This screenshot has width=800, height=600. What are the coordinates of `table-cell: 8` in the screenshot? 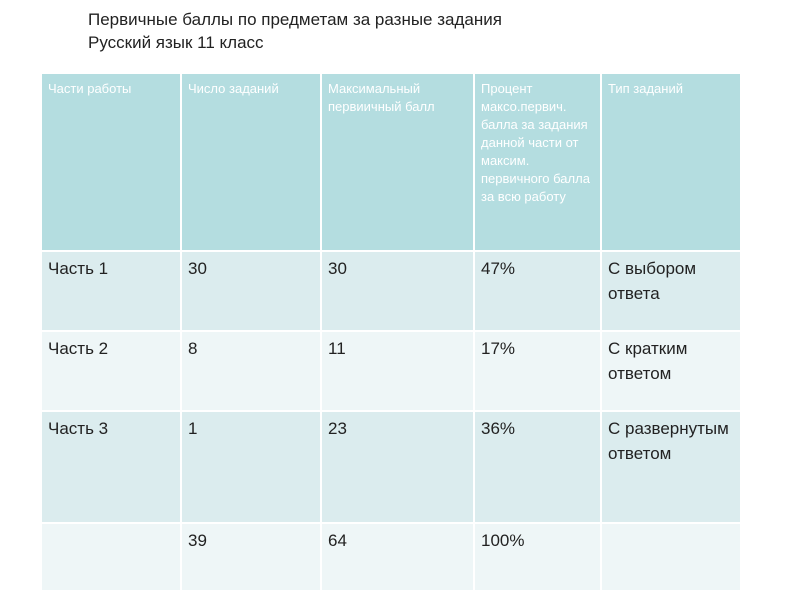 It's located at (251, 371).